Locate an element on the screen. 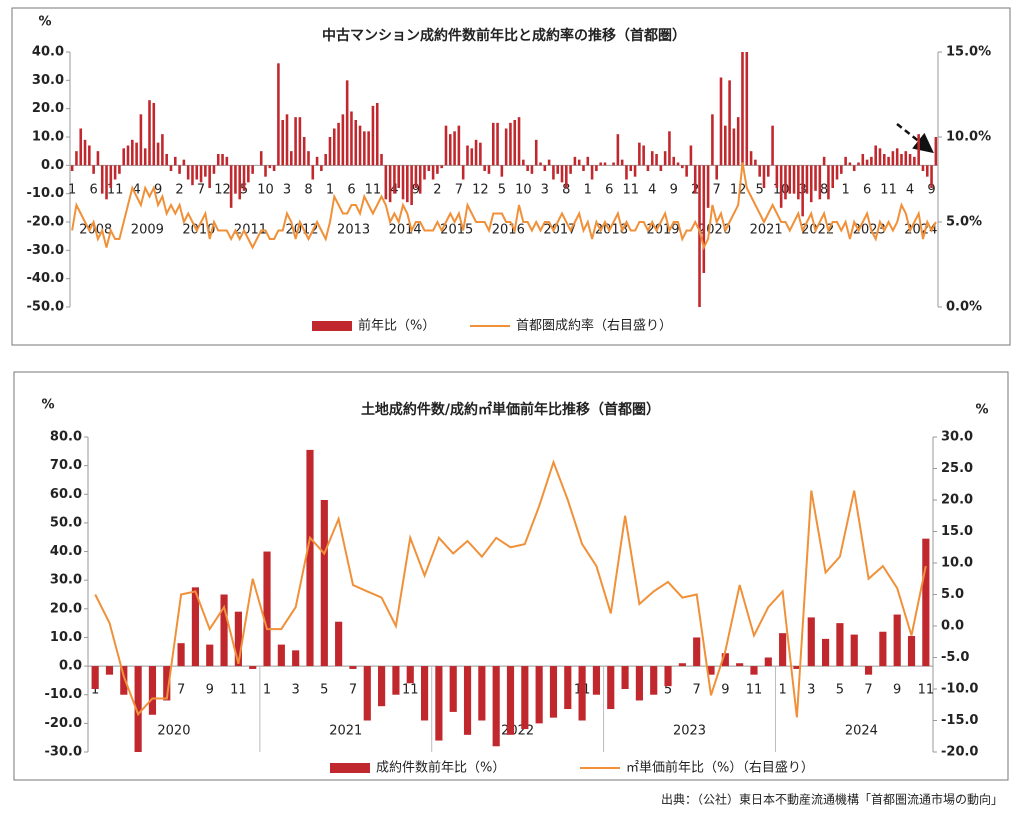 This screenshot has height=820, width=1024. y-tick-label: -50.0 is located at coordinates (45, 307).